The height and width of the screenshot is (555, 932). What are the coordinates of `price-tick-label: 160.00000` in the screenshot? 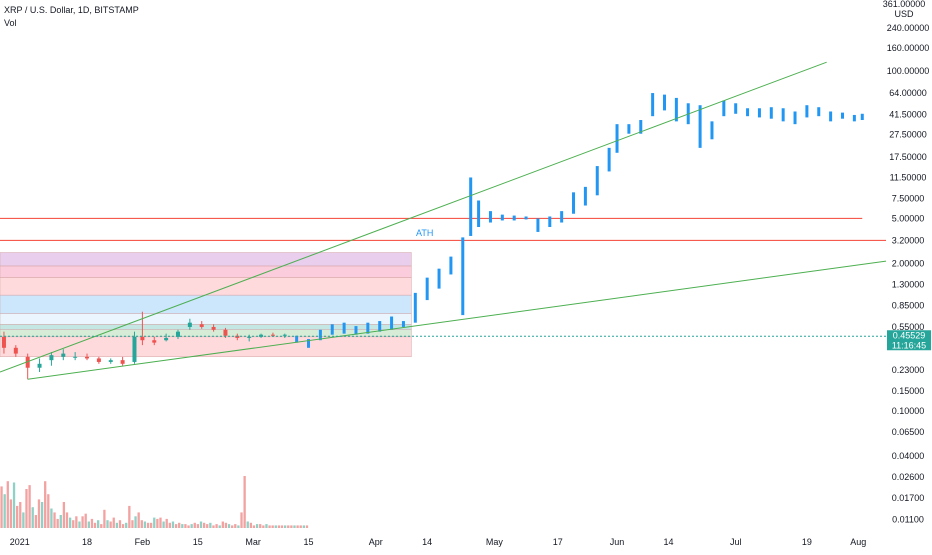 It's located at (908, 48).